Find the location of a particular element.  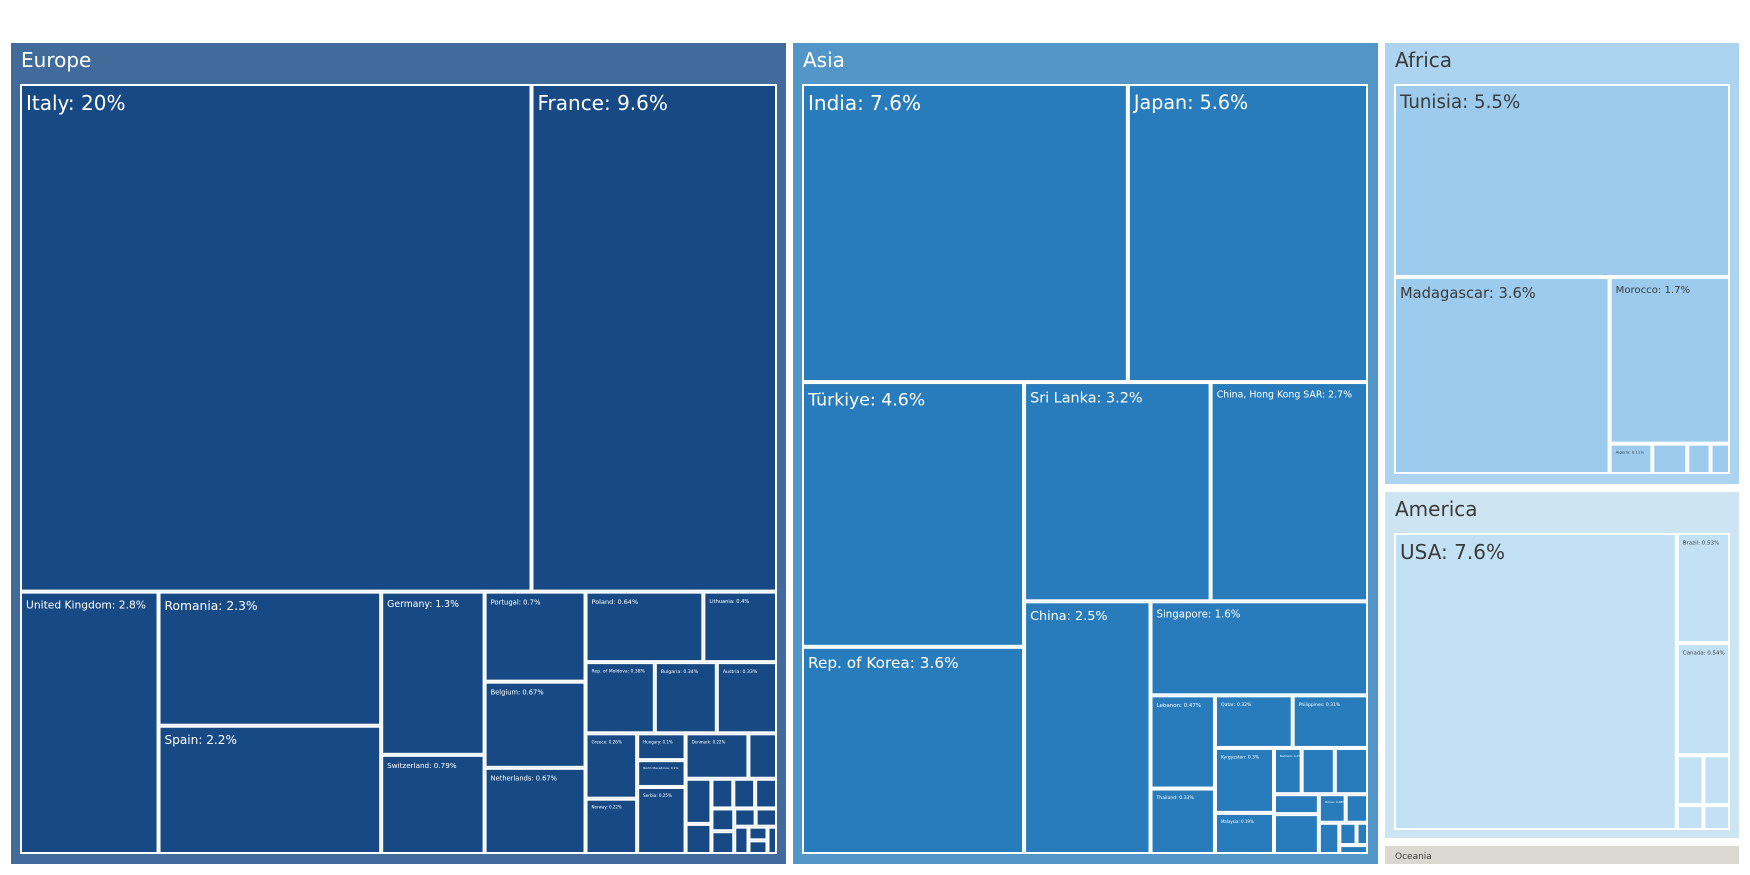

tile-canada-0-54: Canada: 0.54% is located at coordinates (1703, 699).